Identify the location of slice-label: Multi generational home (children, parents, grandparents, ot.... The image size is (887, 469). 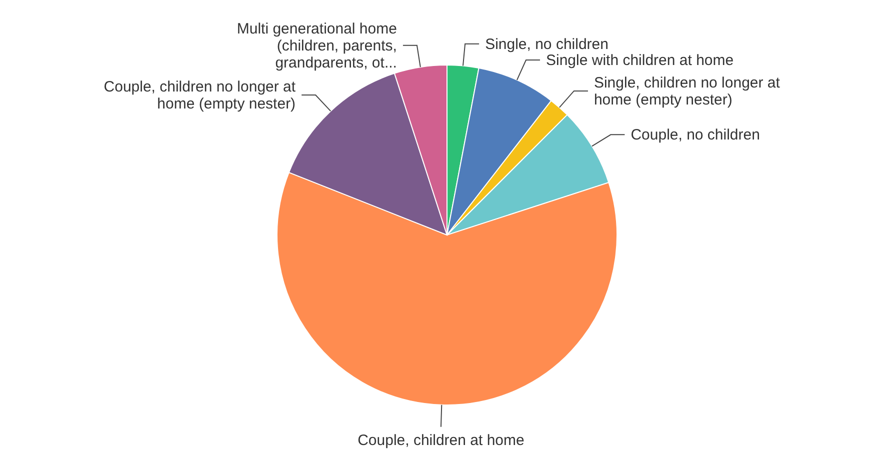
(316, 46).